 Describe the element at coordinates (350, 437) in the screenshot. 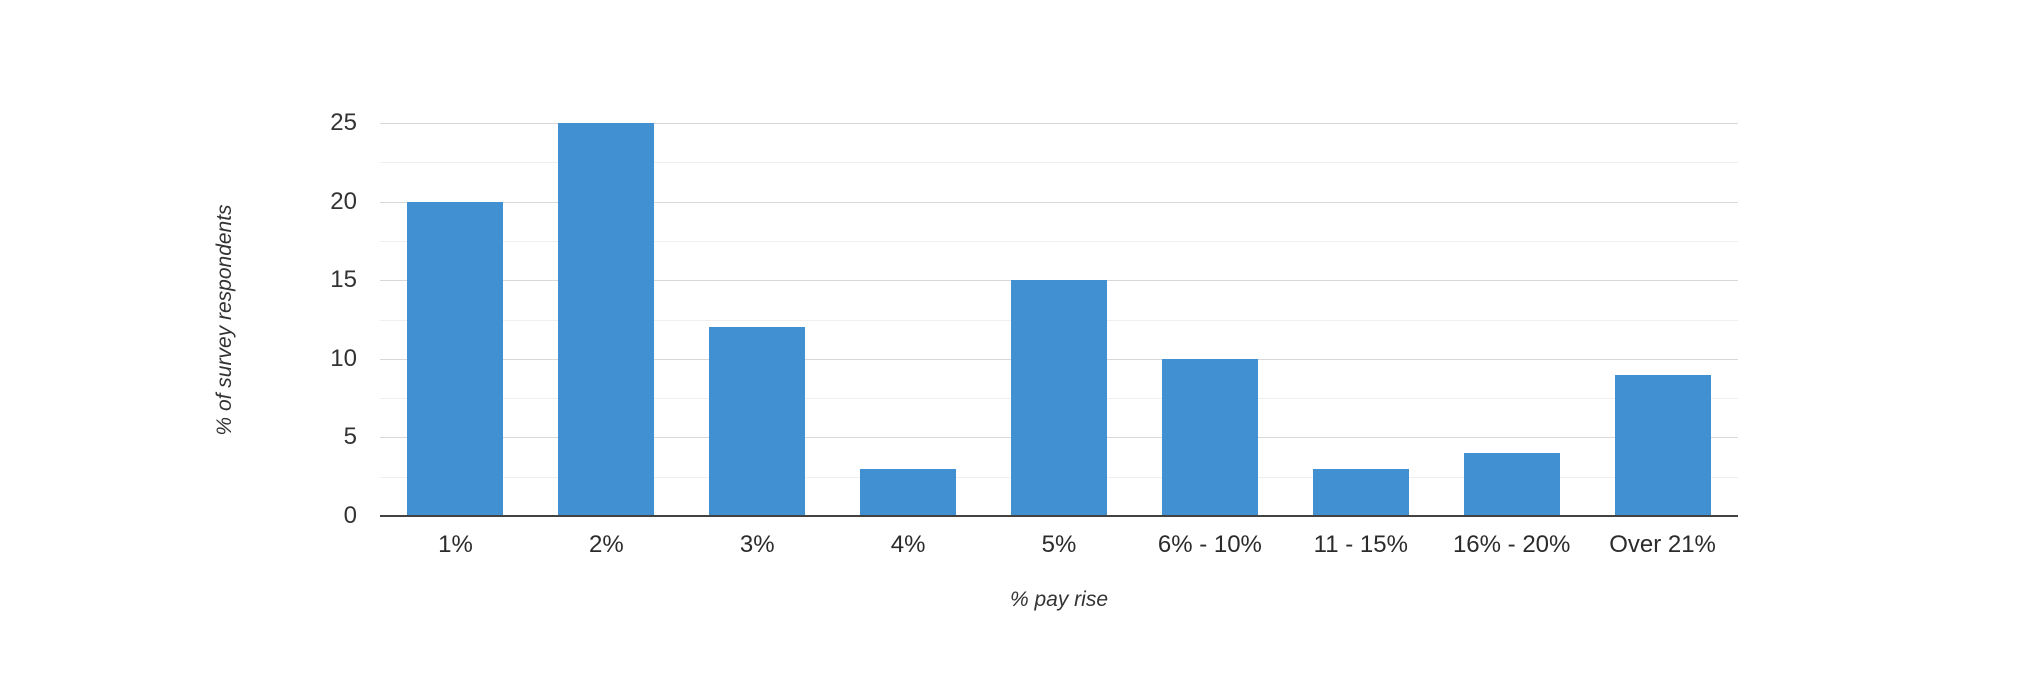

I see `y-tick-label-5: 5` at that location.